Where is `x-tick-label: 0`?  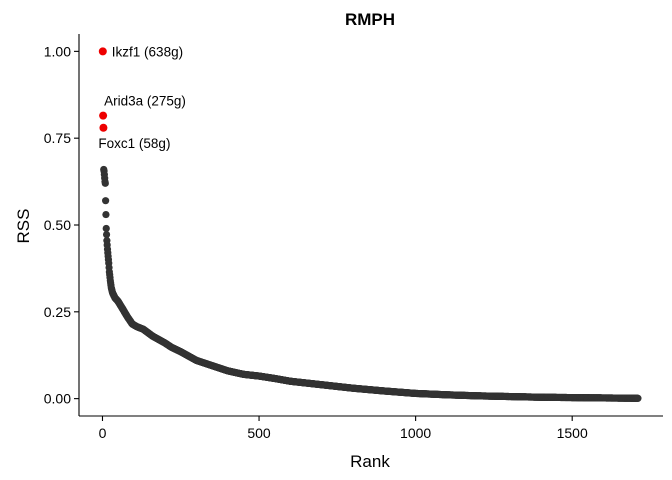 x-tick-label: 0 is located at coordinates (103, 433).